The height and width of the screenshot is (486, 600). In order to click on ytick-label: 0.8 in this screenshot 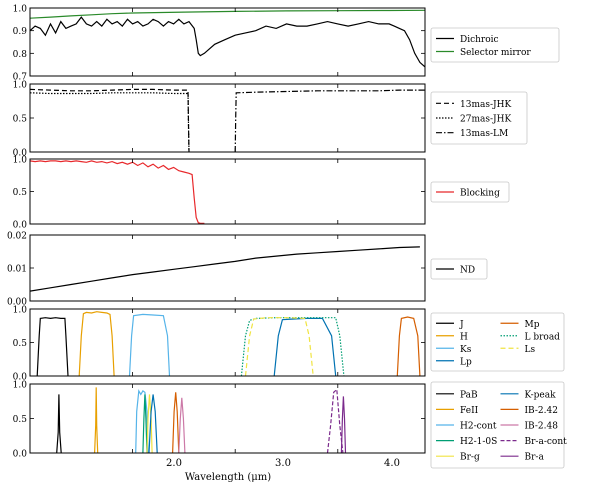, I will do `click(20, 55)`.